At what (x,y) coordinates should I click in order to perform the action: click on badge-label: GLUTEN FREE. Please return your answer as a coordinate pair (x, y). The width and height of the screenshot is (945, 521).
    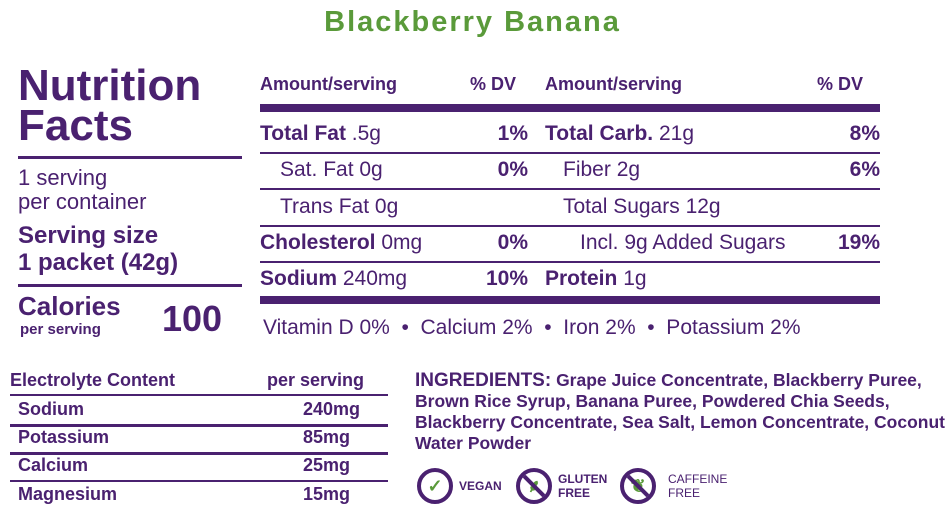
    Looking at the image, I should click on (583, 486).